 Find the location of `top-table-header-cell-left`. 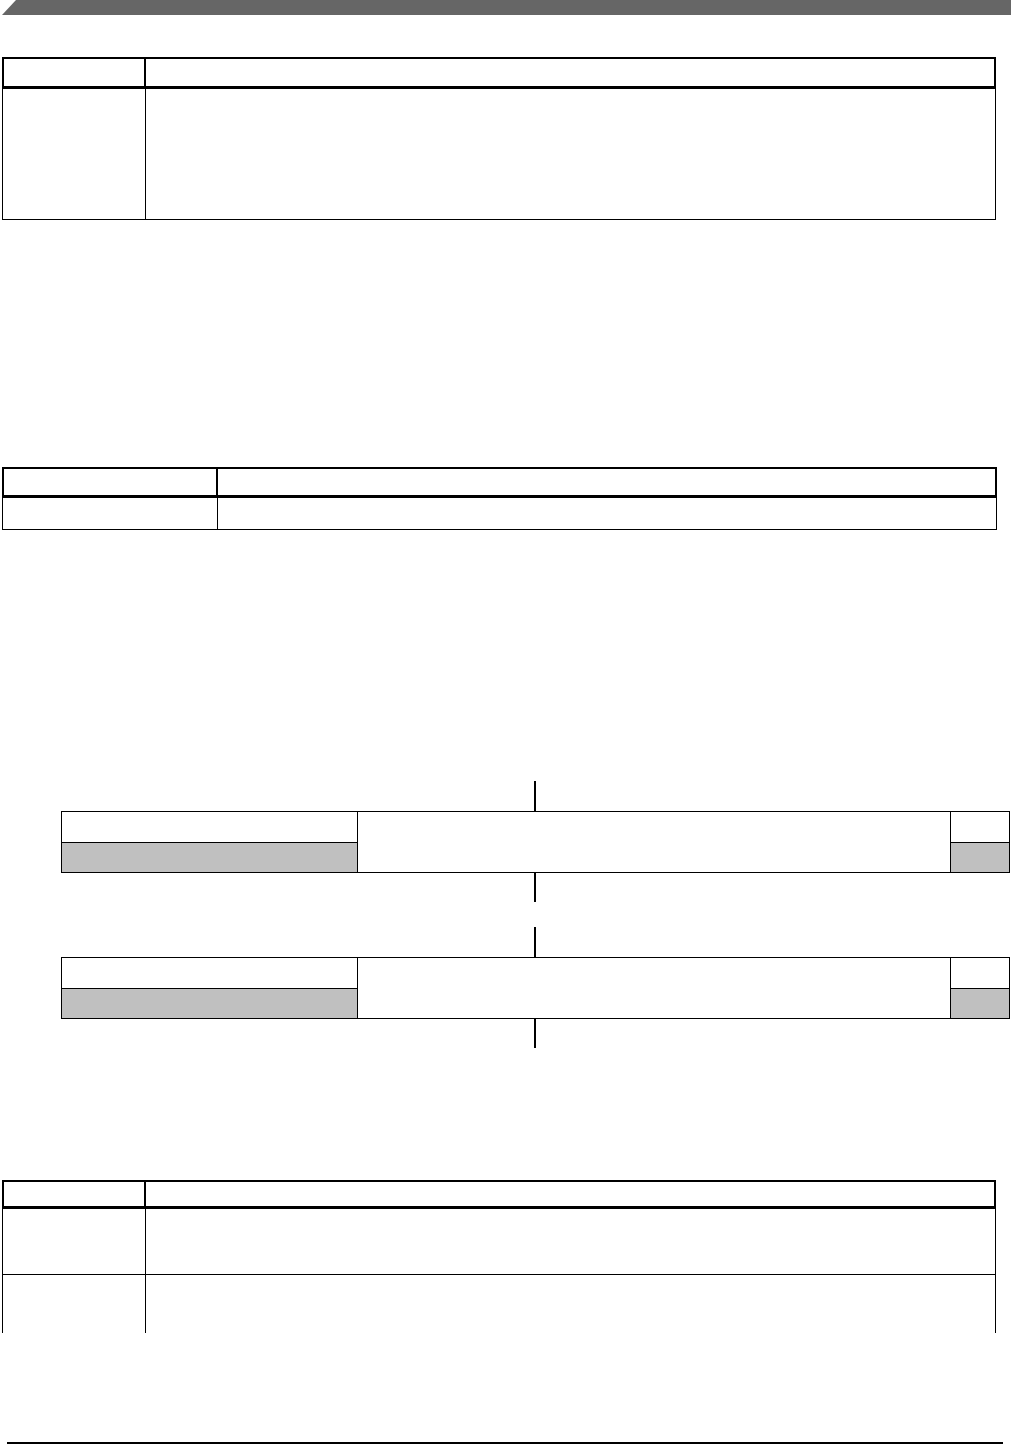

top-table-header-cell-left is located at coordinates (75, 72).